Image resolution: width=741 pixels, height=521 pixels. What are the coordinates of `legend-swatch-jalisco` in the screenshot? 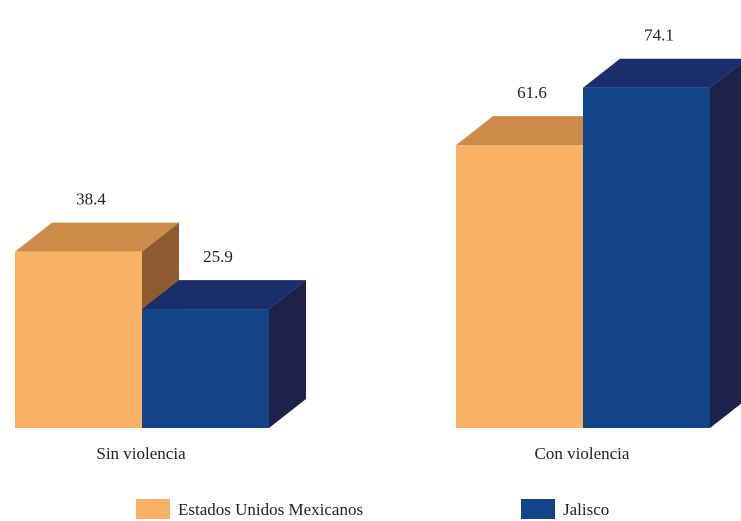 It's located at (538, 509).